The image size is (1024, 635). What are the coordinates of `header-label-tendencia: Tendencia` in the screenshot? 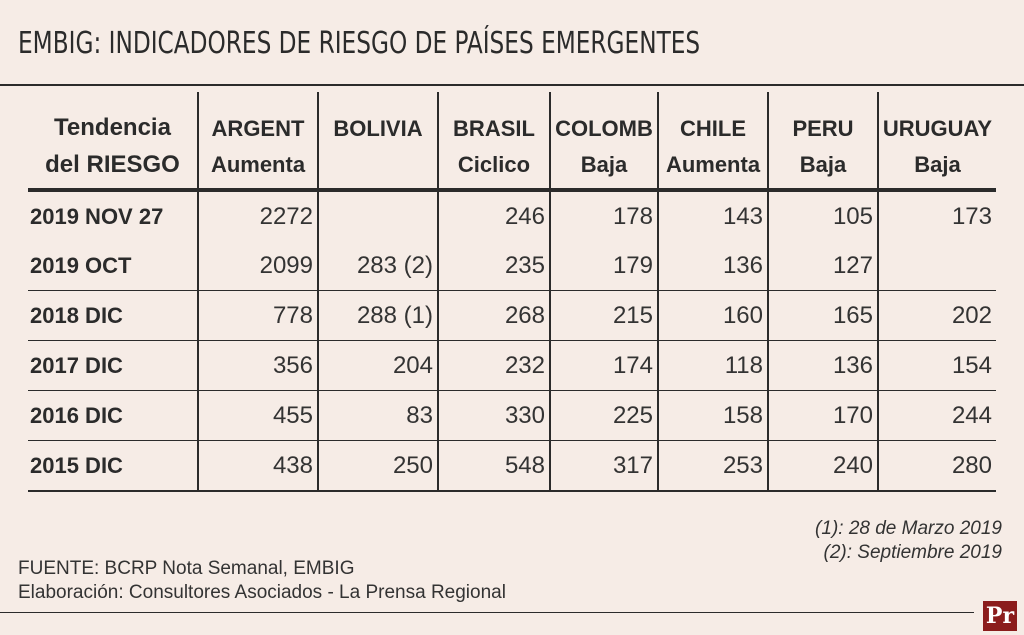 It's located at (112, 127).